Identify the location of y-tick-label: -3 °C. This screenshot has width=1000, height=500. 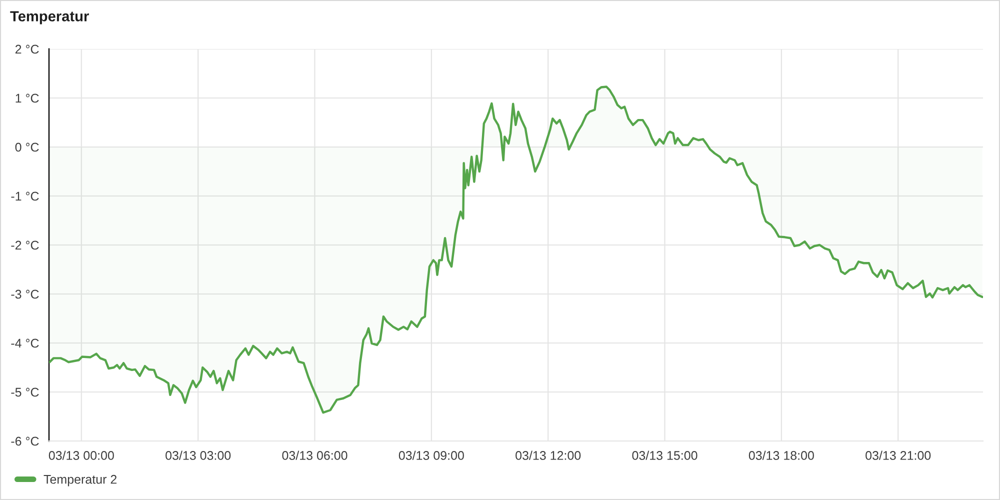
(25, 294).